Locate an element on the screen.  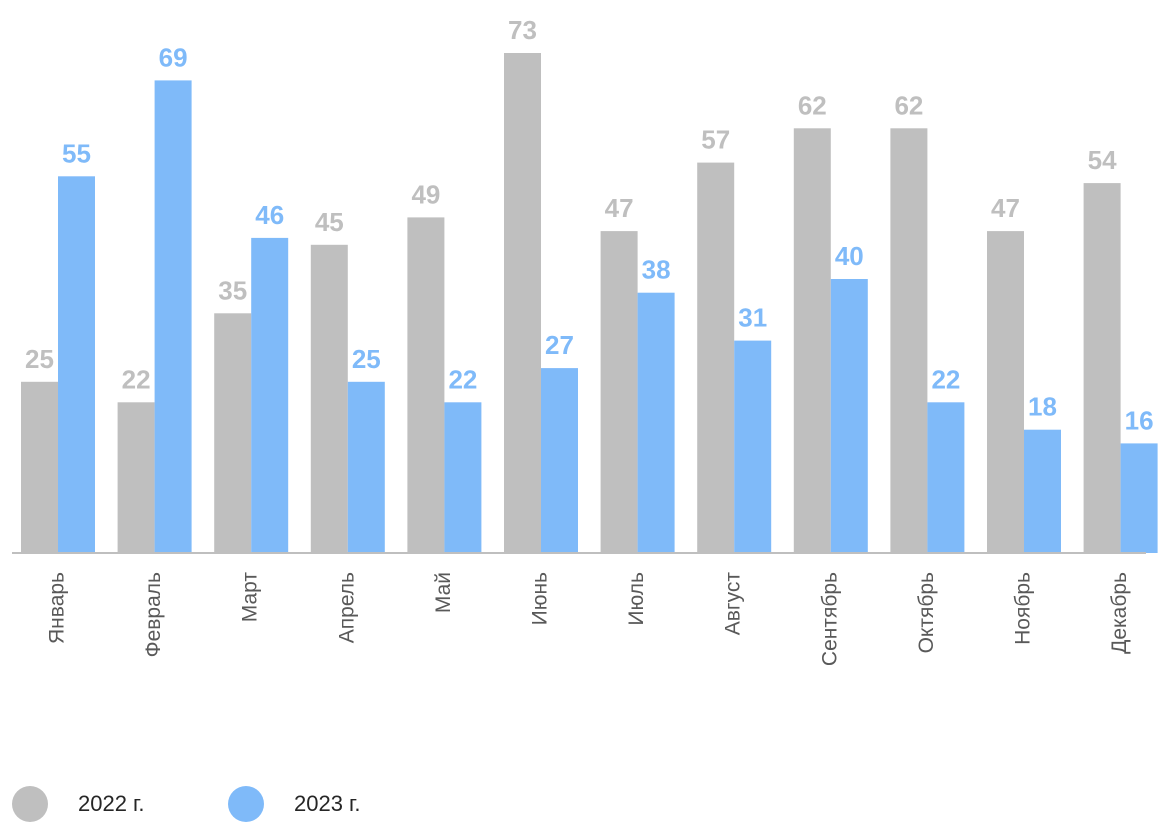
data-label-2023-г-декабрь: 16 is located at coordinates (1139, 420).